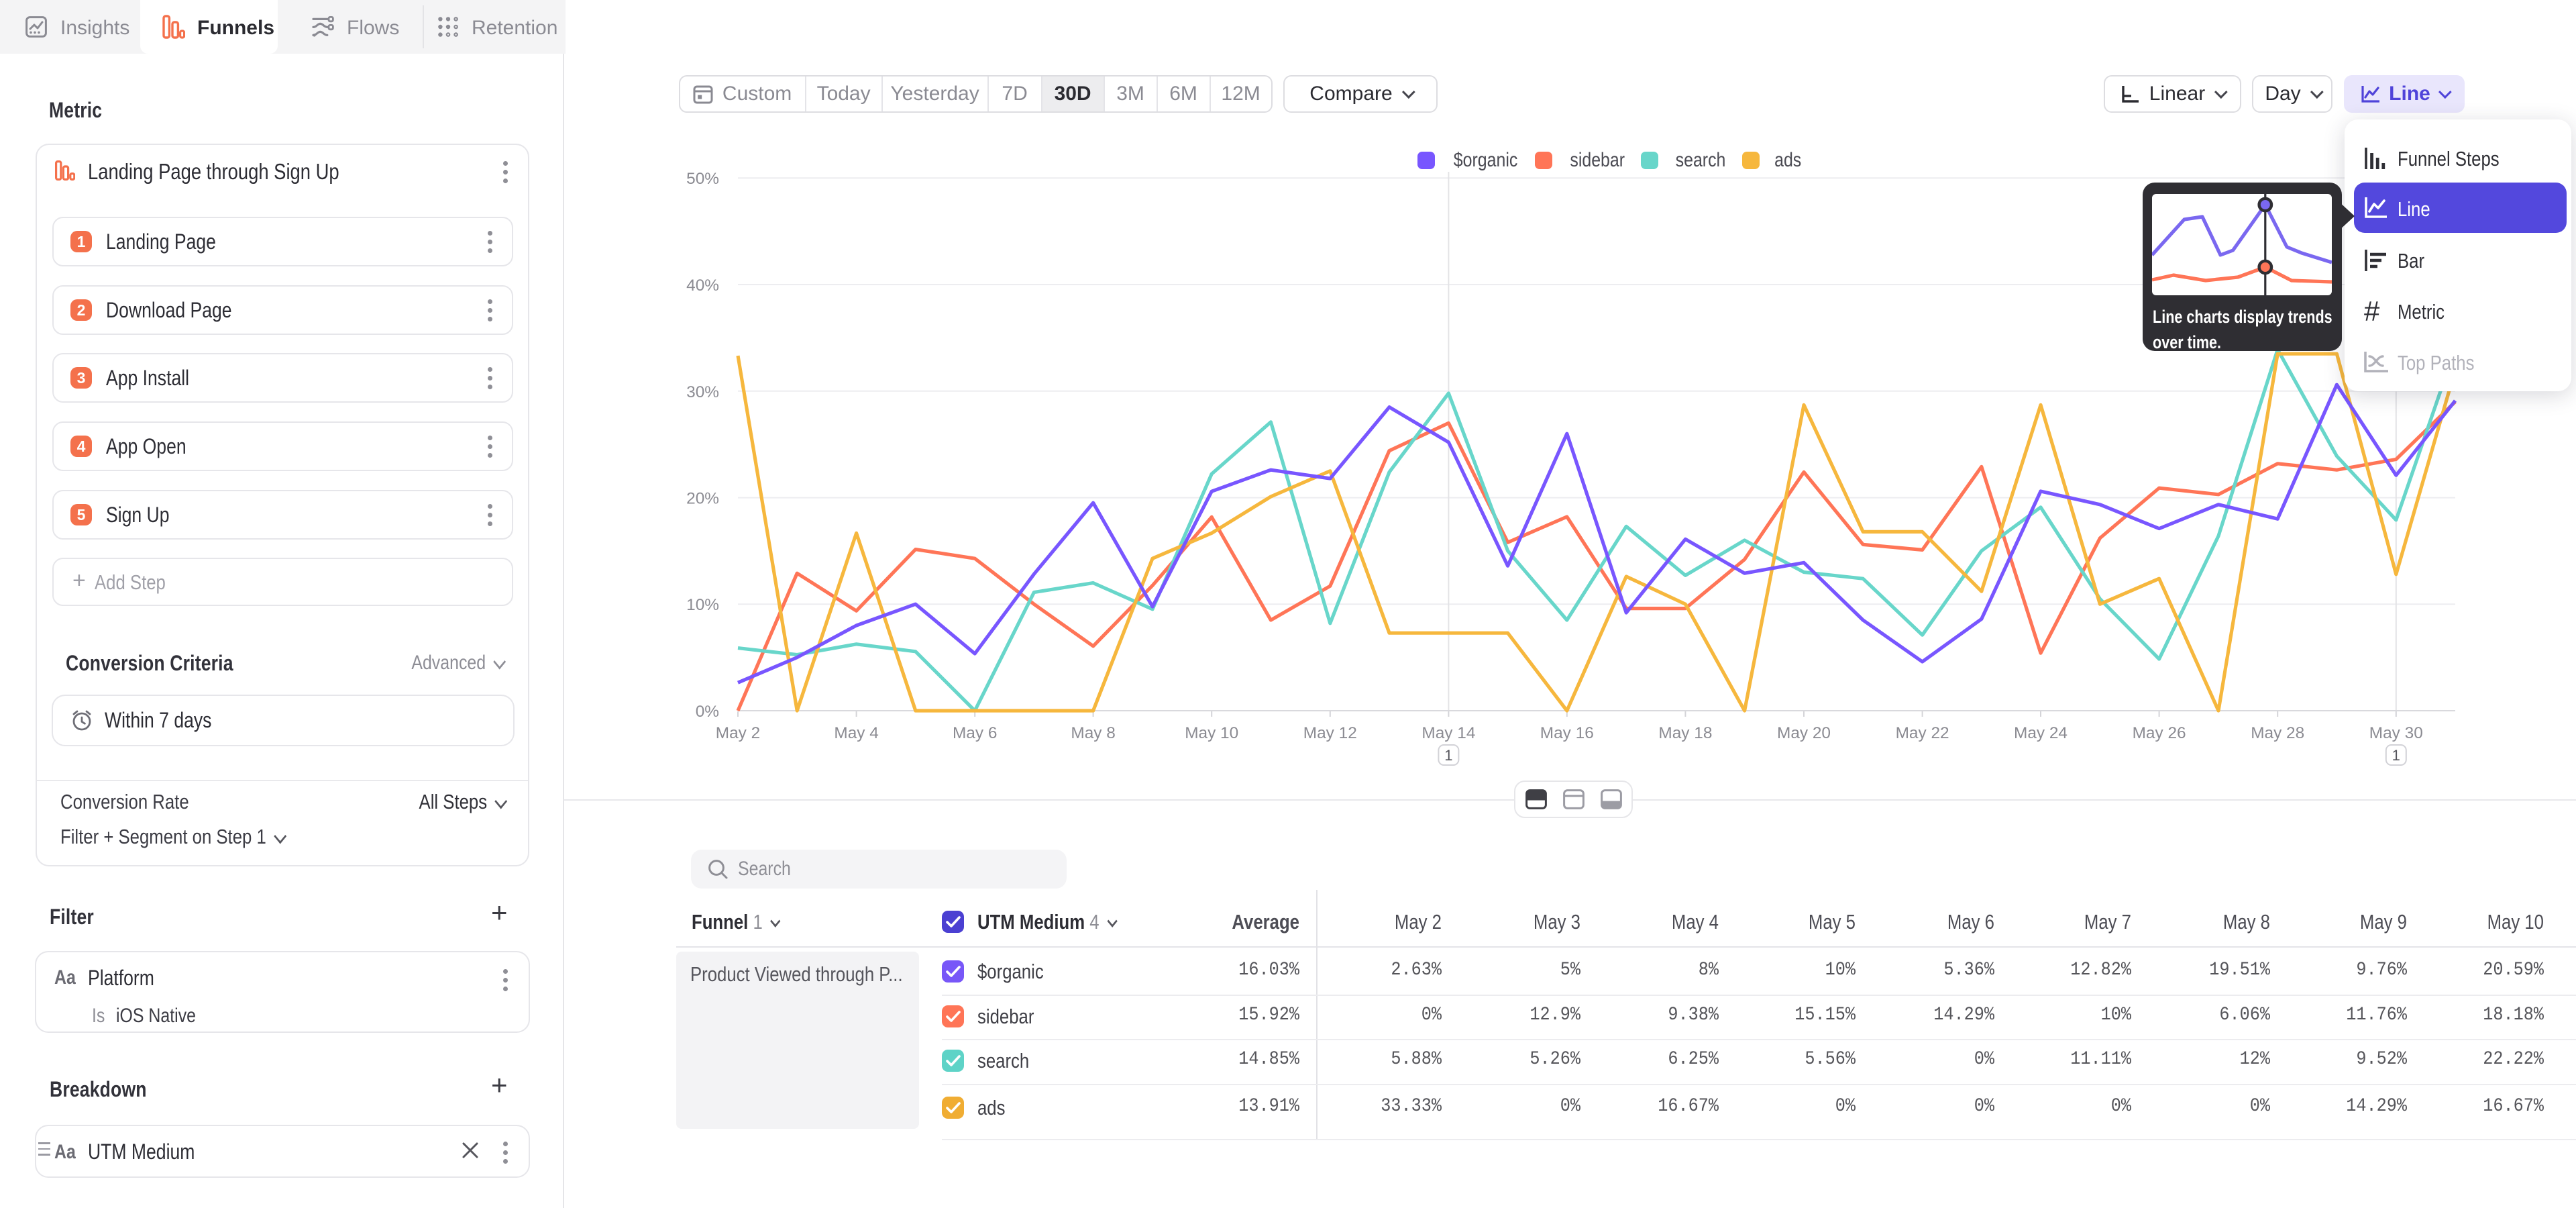 This screenshot has width=2576, height=1208. I want to click on svg-text: May 24, so click(2041, 733).